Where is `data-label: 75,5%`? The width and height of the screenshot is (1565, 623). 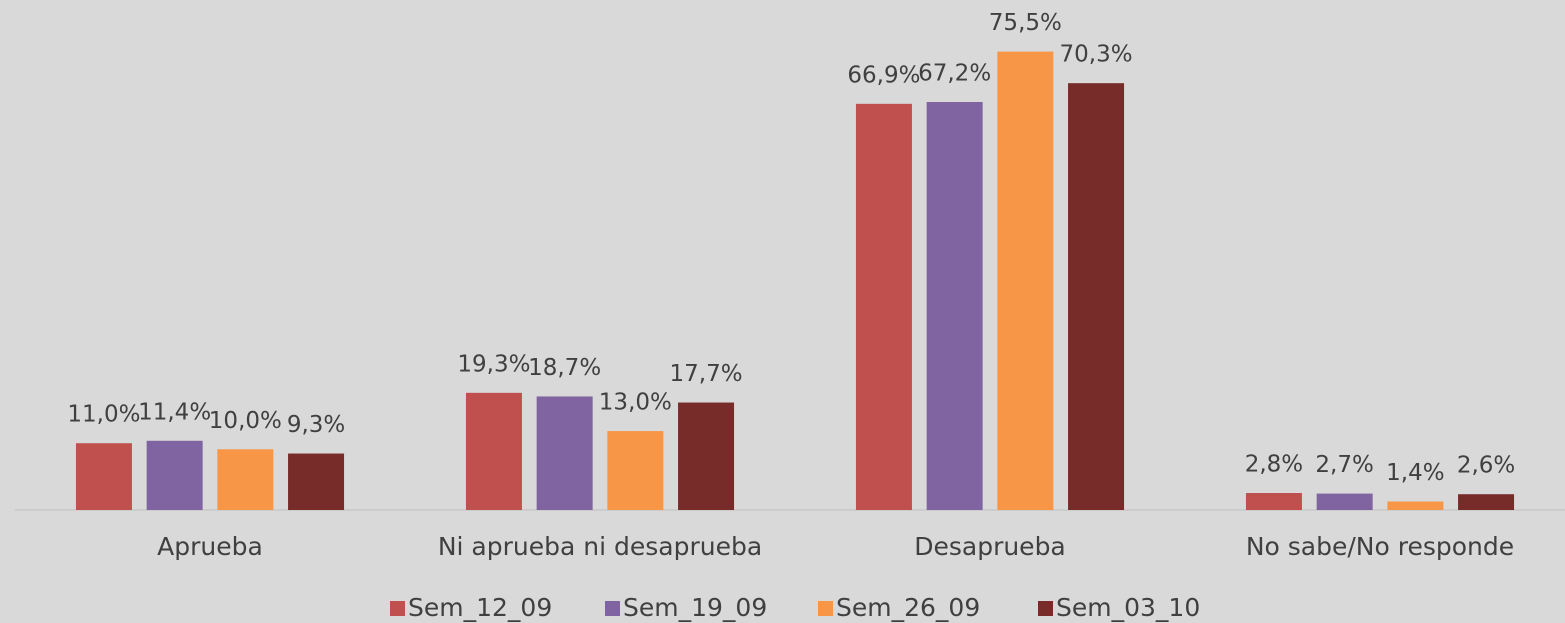
data-label: 75,5% is located at coordinates (1025, 23).